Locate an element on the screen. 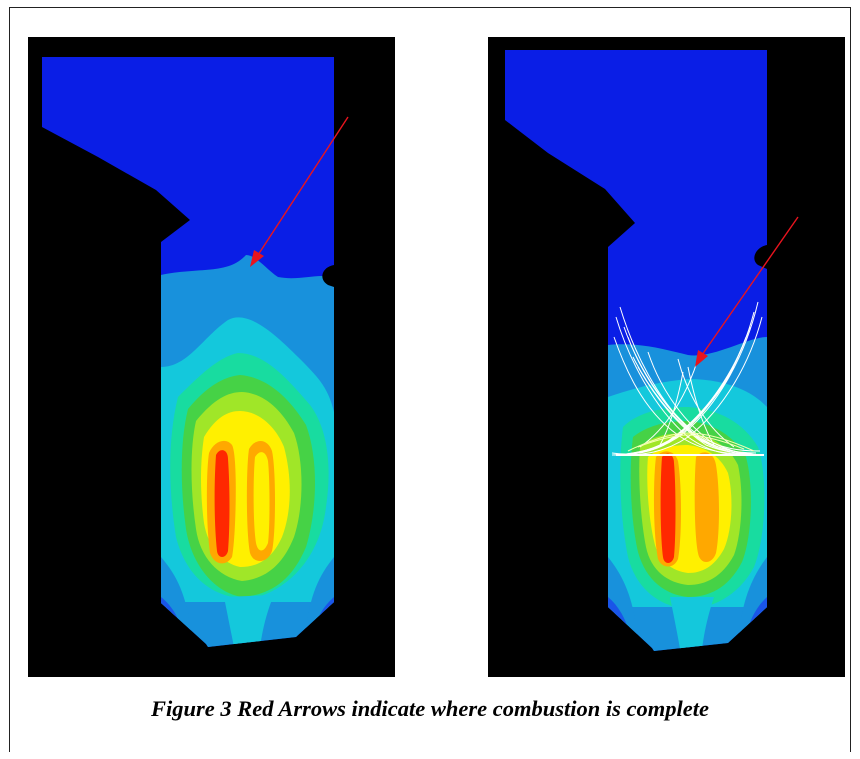  particle-tracks is located at coordinates (688, 378).